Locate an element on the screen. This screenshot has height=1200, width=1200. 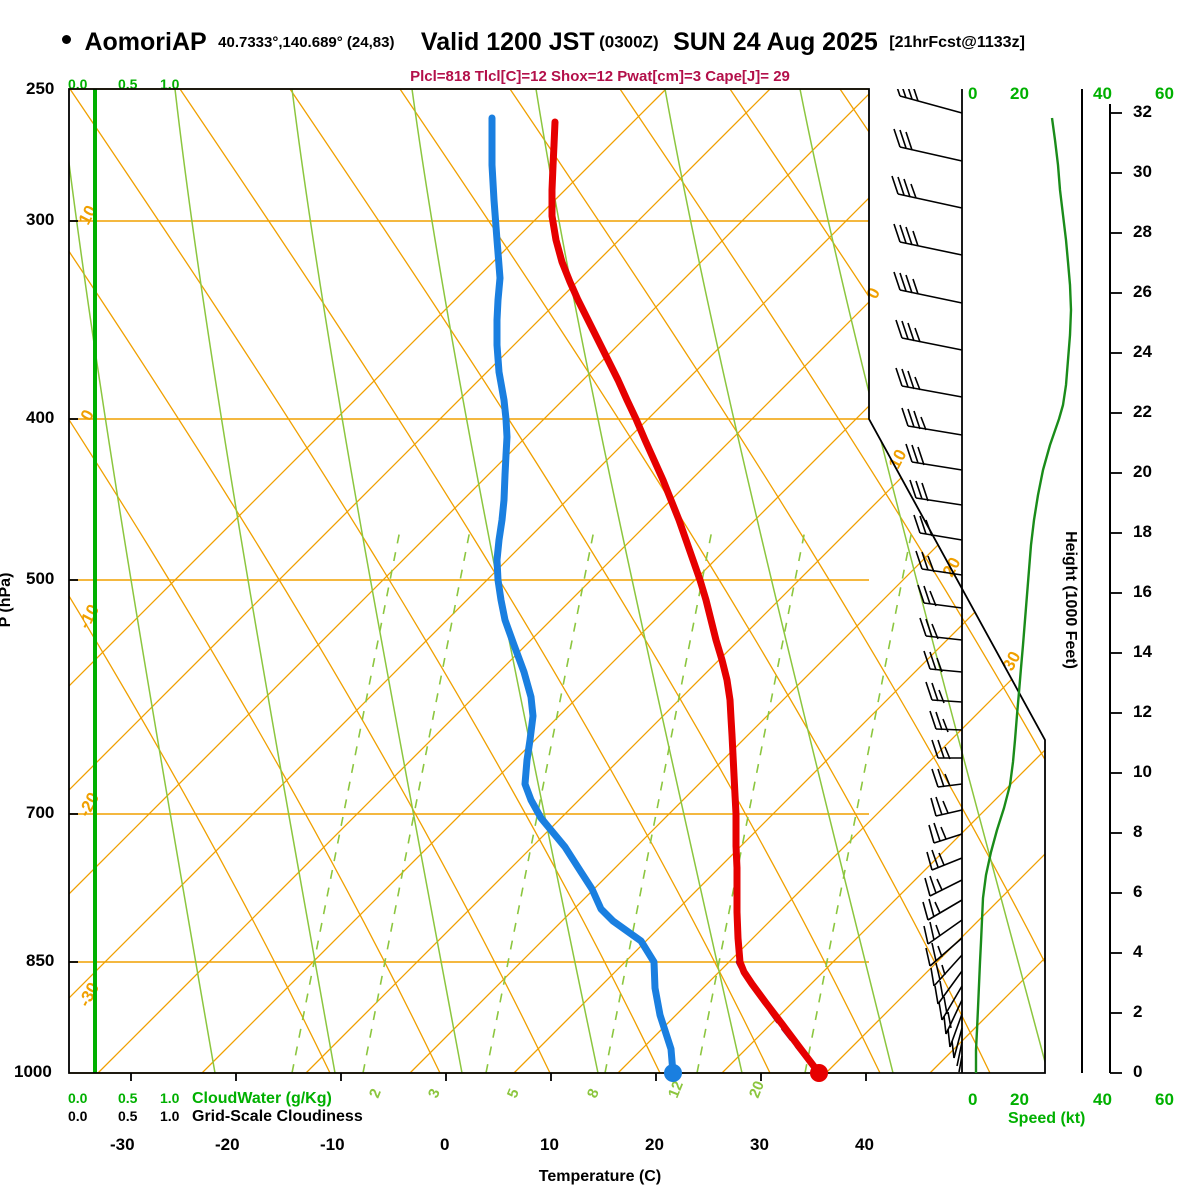
valid-date: SUN 24 Aug 2025 is located at coordinates (775, 42).